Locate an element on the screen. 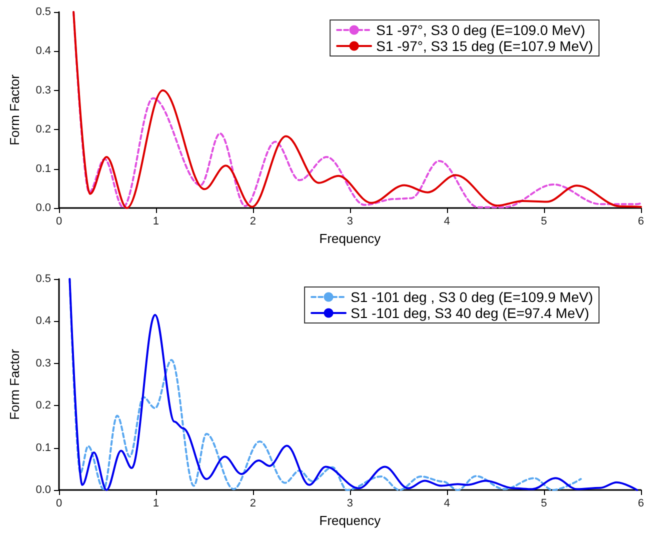 Image resolution: width=647 pixels, height=535 pixels. legend-label: S1 -101 deg, S3 40 deg (E=97.4 MeV) is located at coordinates (470, 313).